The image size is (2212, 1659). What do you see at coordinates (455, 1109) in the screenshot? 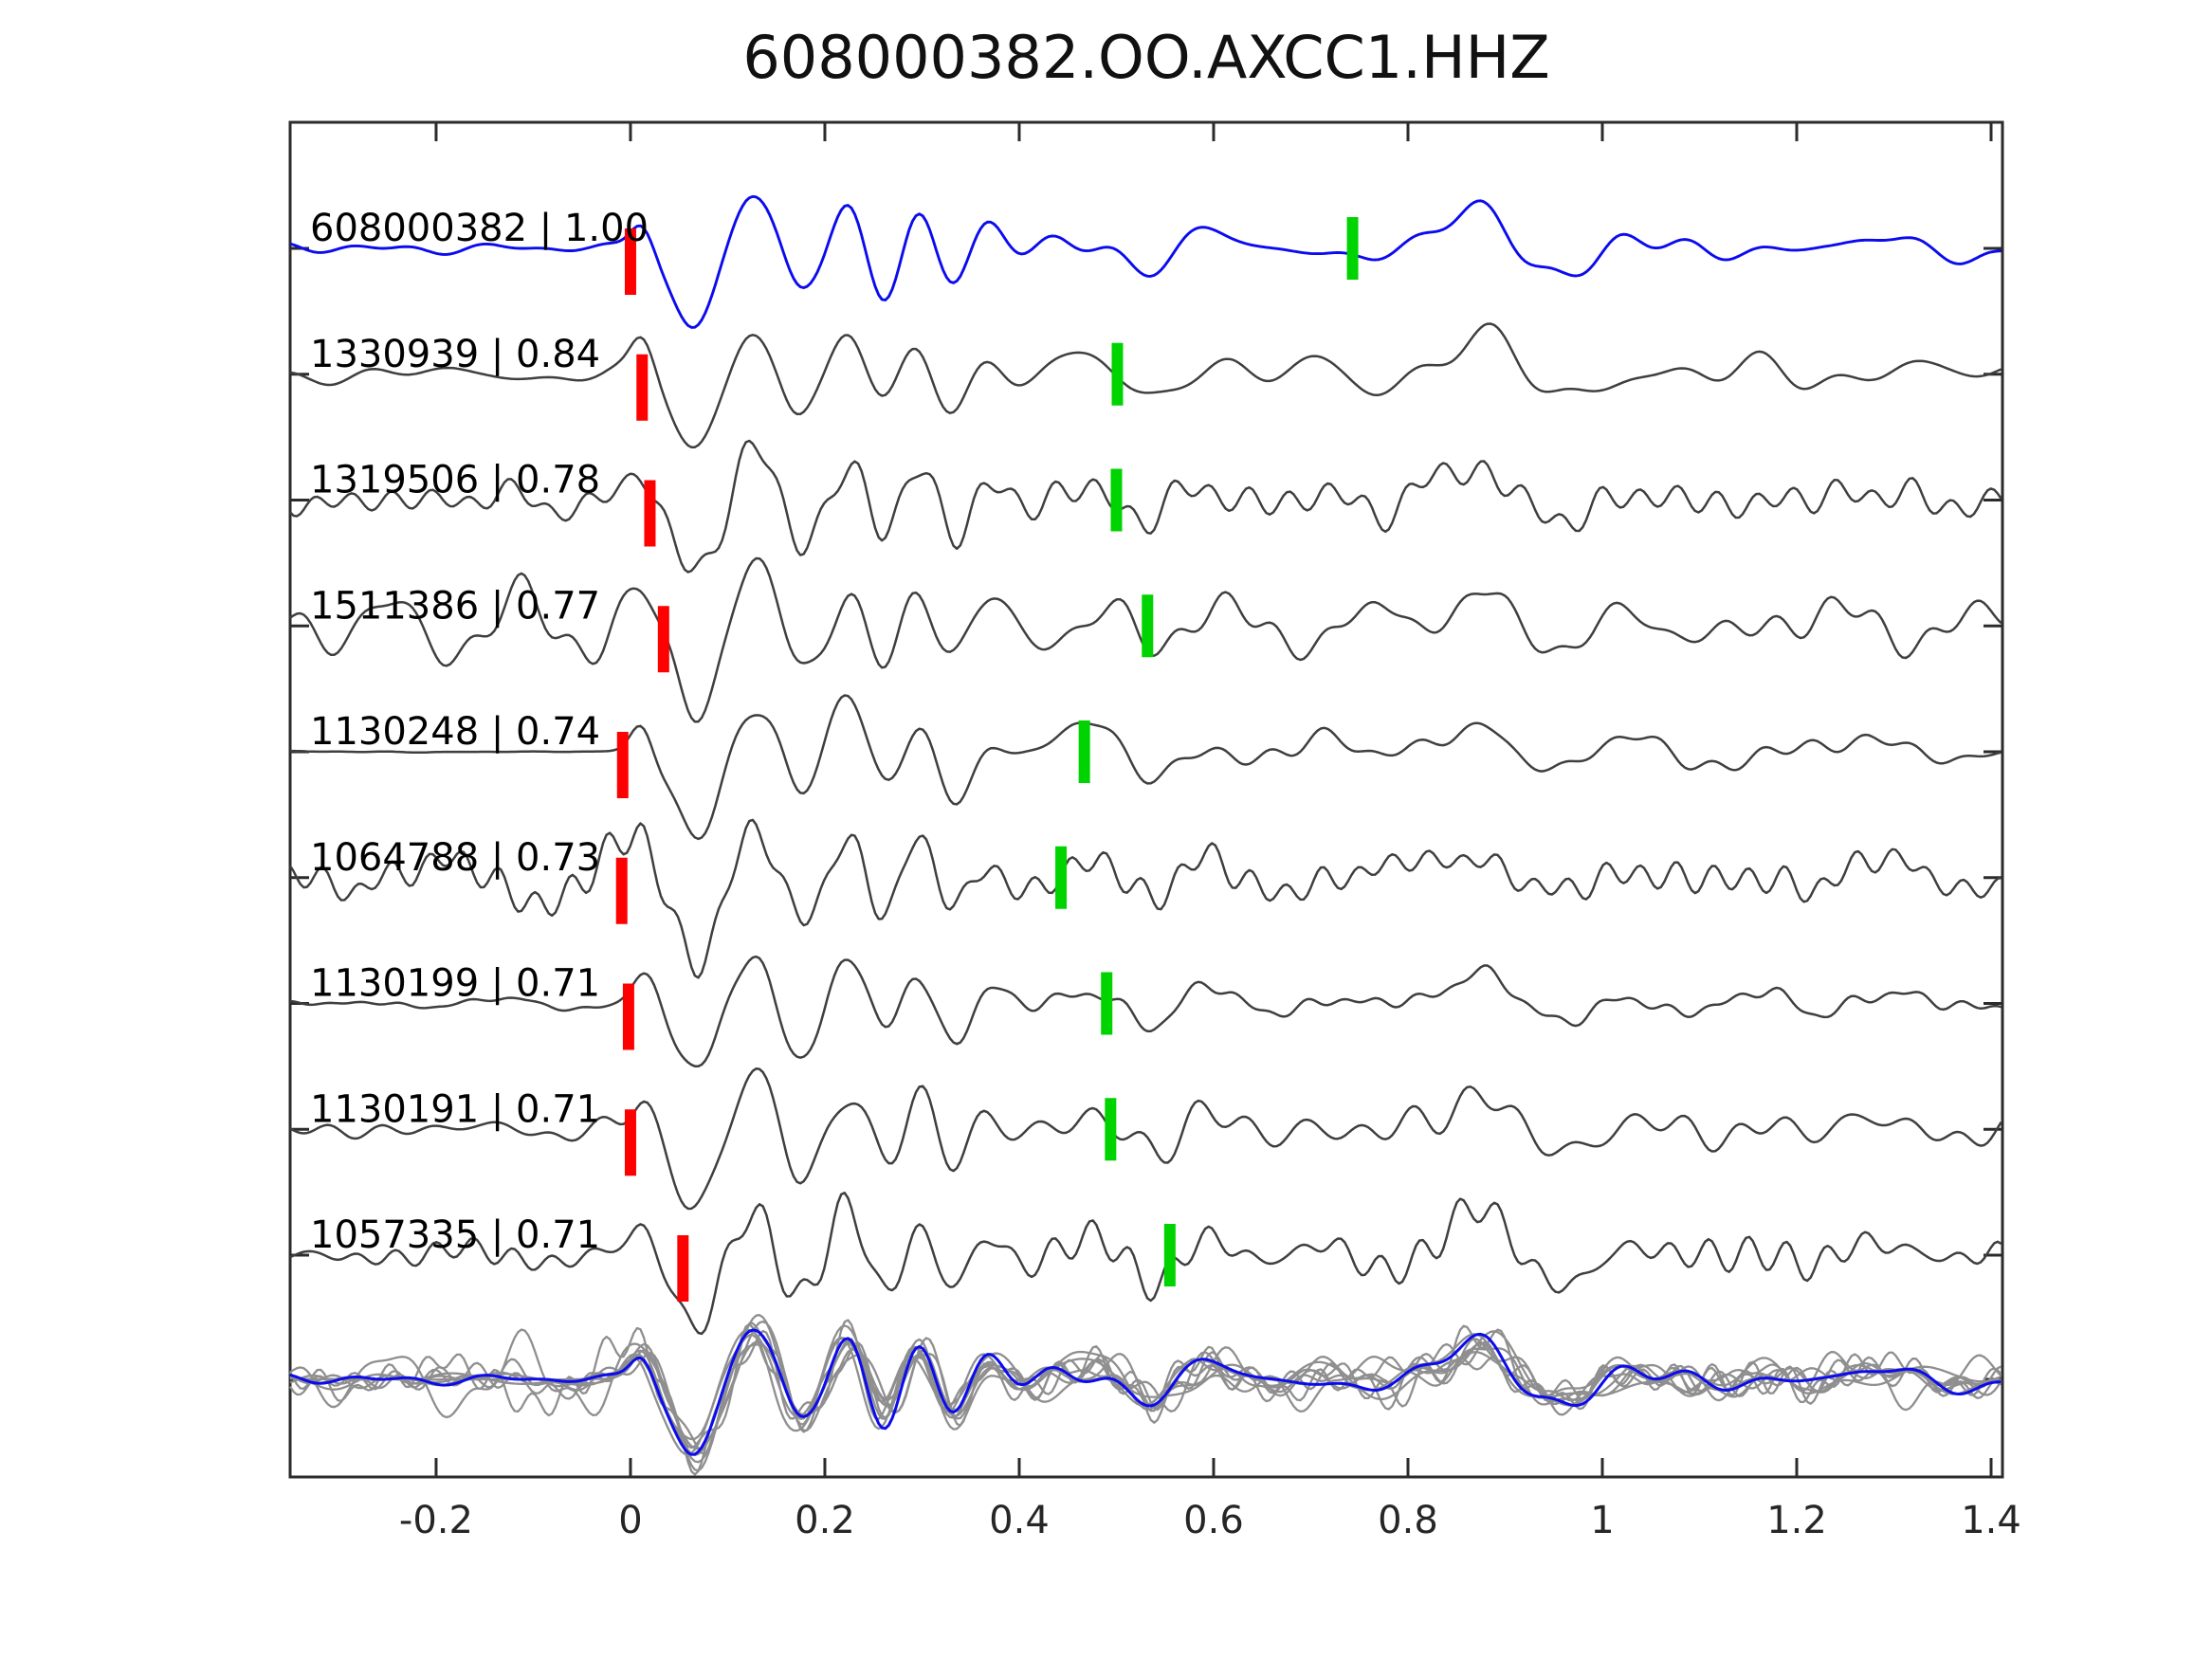
I see `trace-label-1130191: 1130191 | 0.71` at bounding box center [455, 1109].